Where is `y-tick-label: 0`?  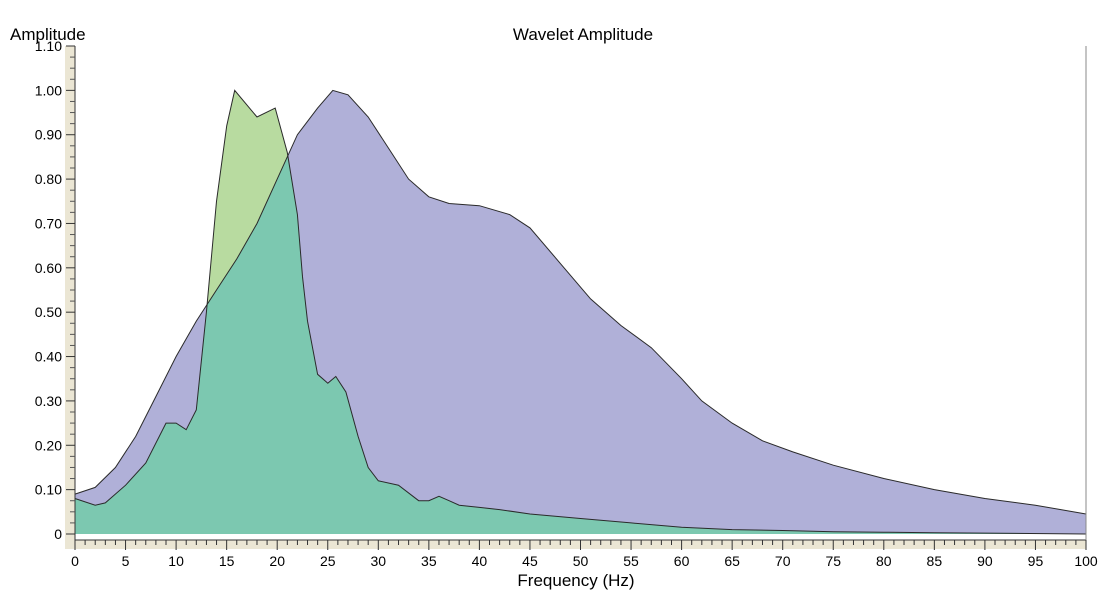 y-tick-label: 0 is located at coordinates (58, 534).